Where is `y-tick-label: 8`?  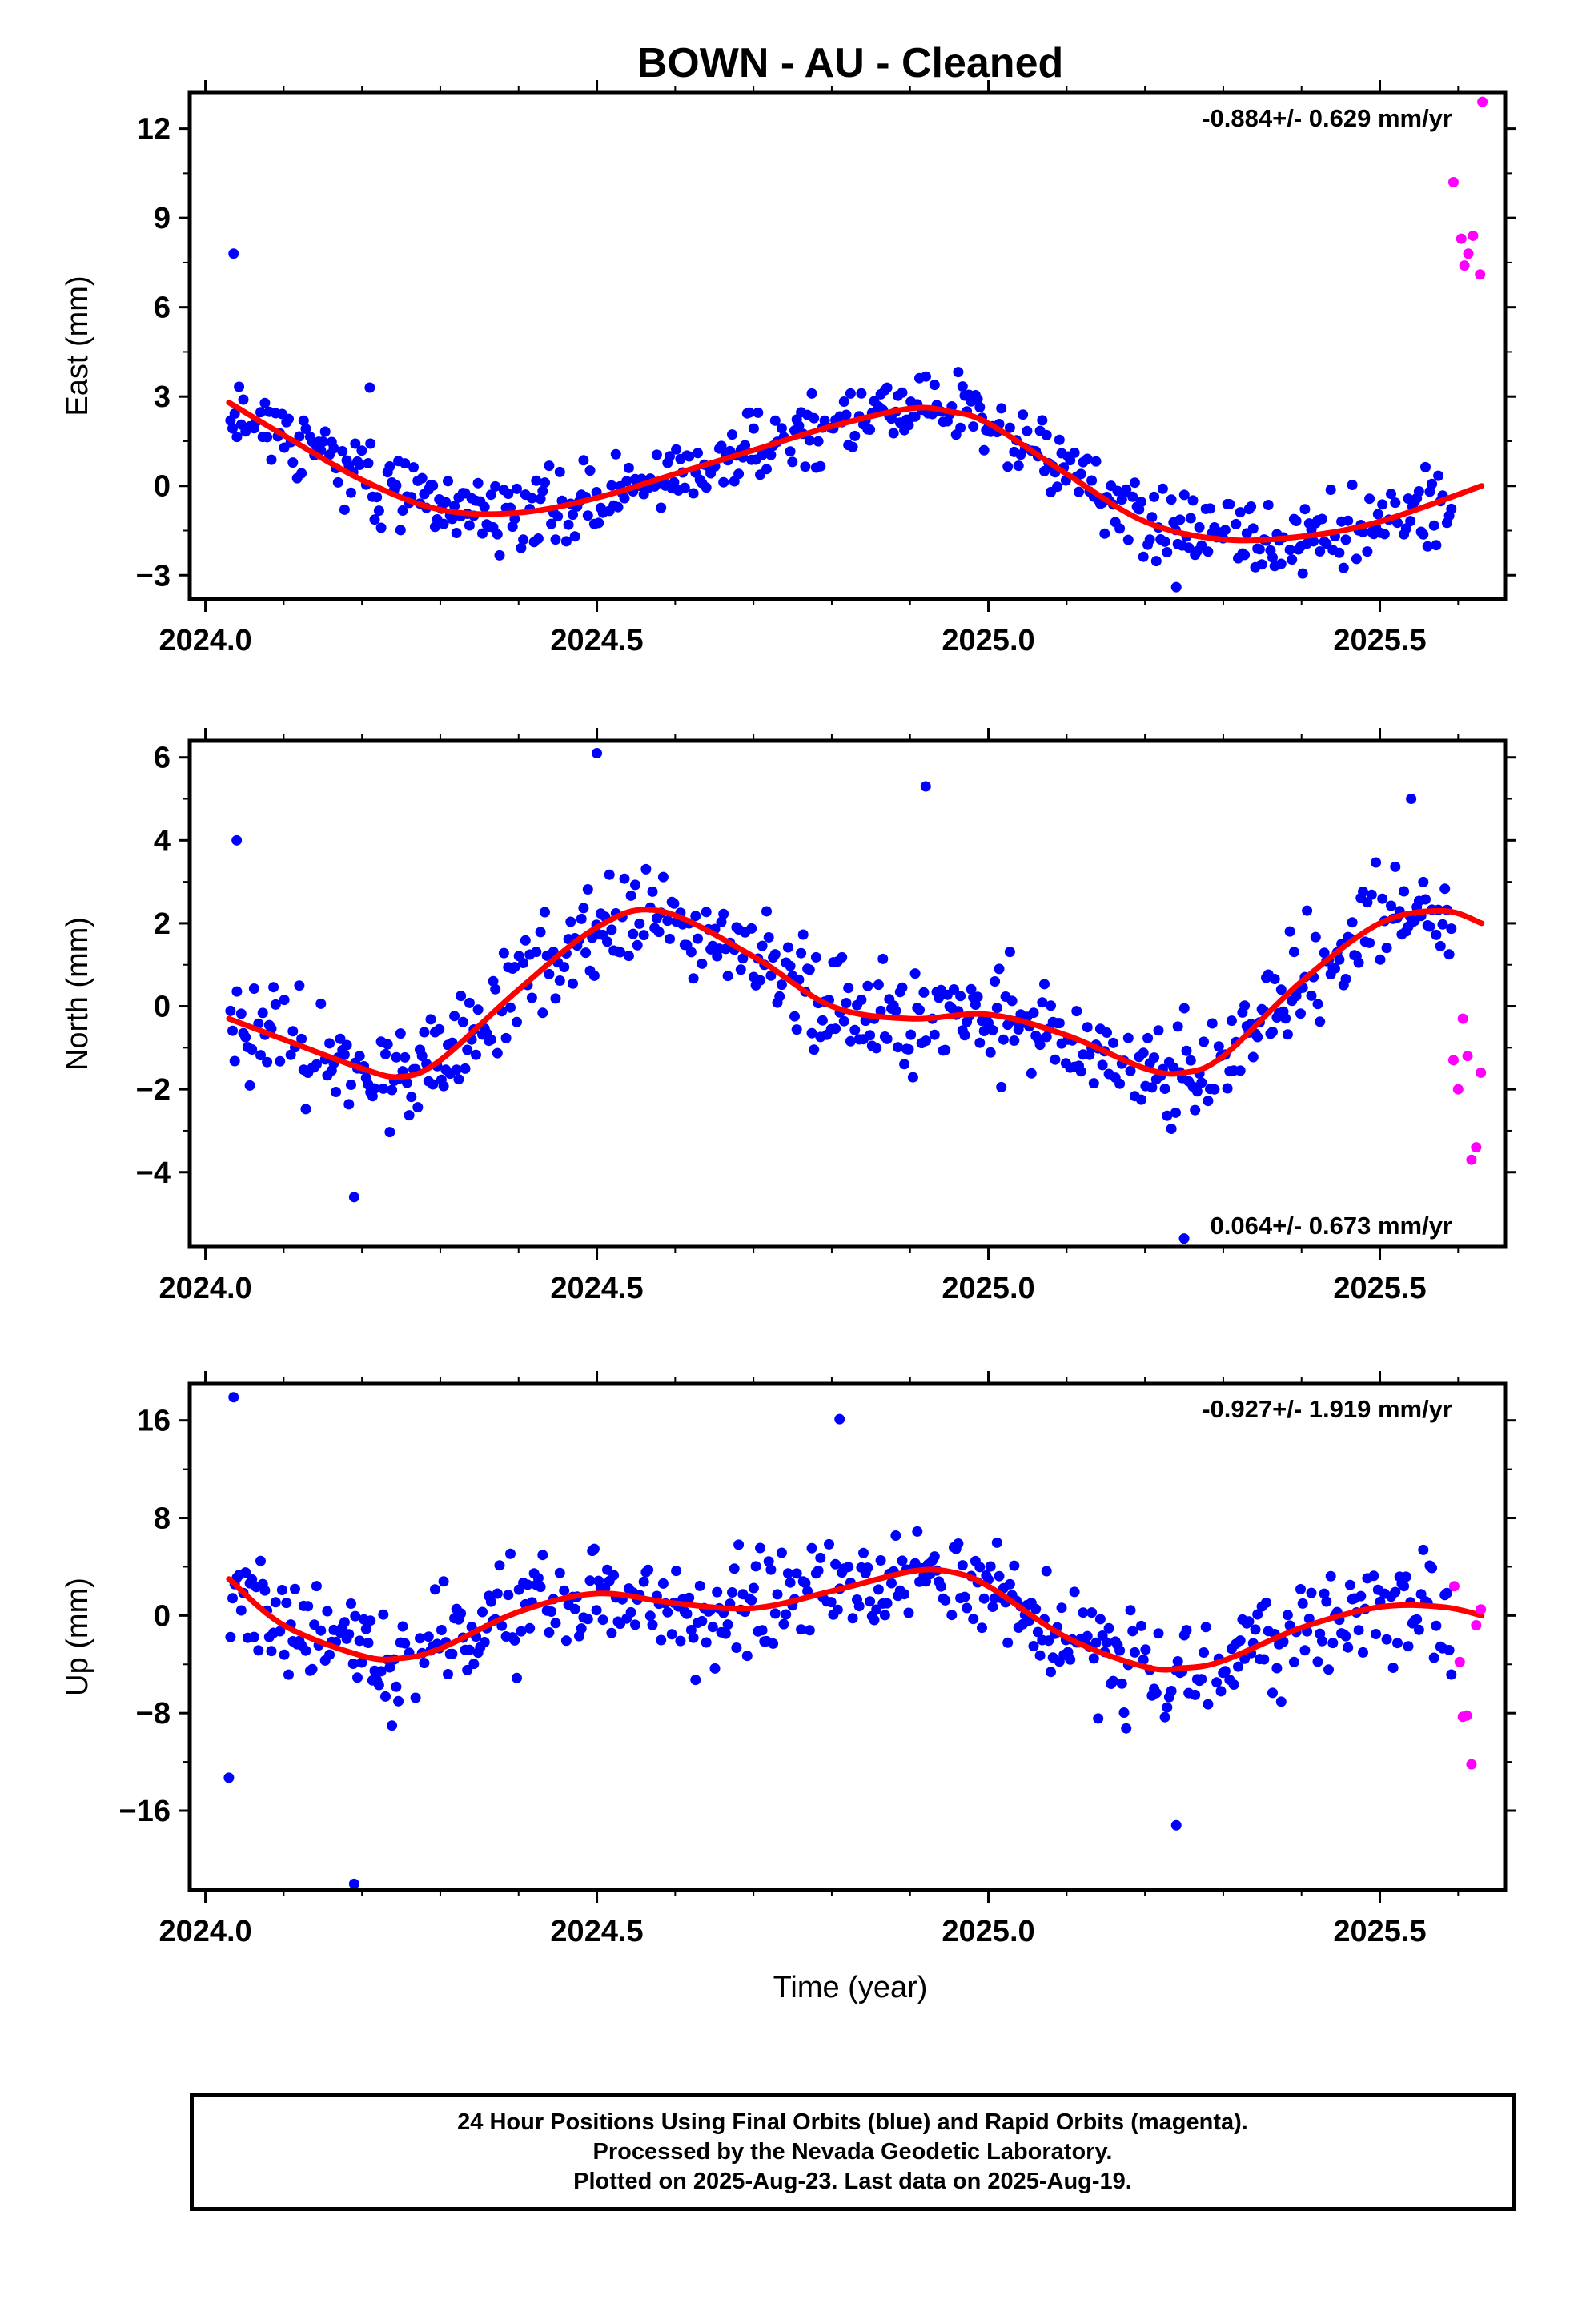 y-tick-label: 8 is located at coordinates (162, 1519).